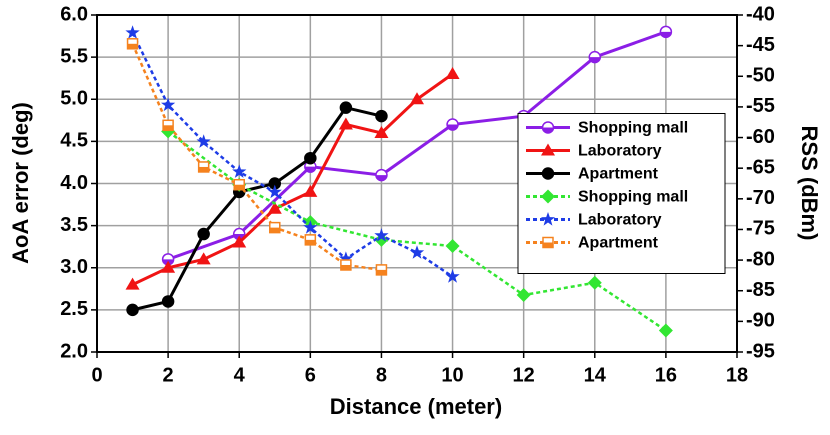 This screenshot has height=435, width=830. Describe the element at coordinates (760, 137) in the screenshot. I see `y2-tick-label: -60` at that location.